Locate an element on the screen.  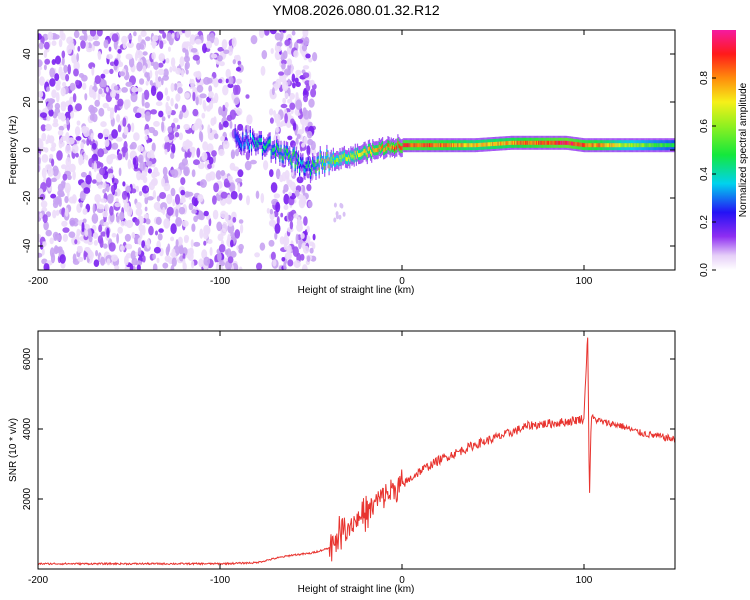
y-tick-label: -40 is located at coordinates (27, 245).